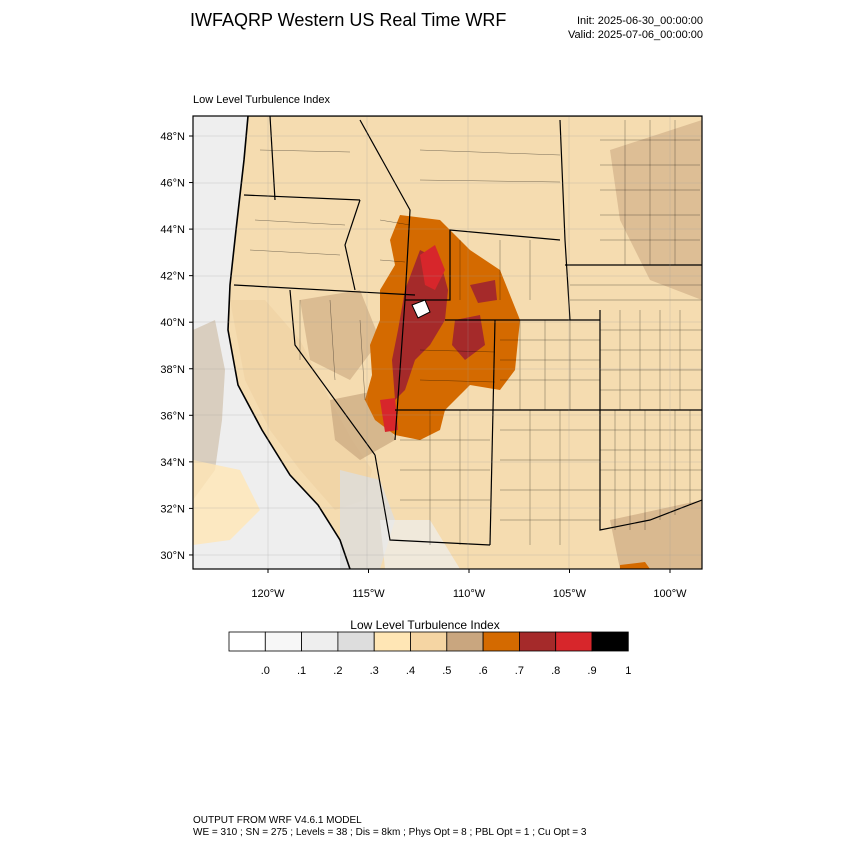  What do you see at coordinates (670, 594) in the screenshot?
I see `lon-label: 100°W` at bounding box center [670, 594].